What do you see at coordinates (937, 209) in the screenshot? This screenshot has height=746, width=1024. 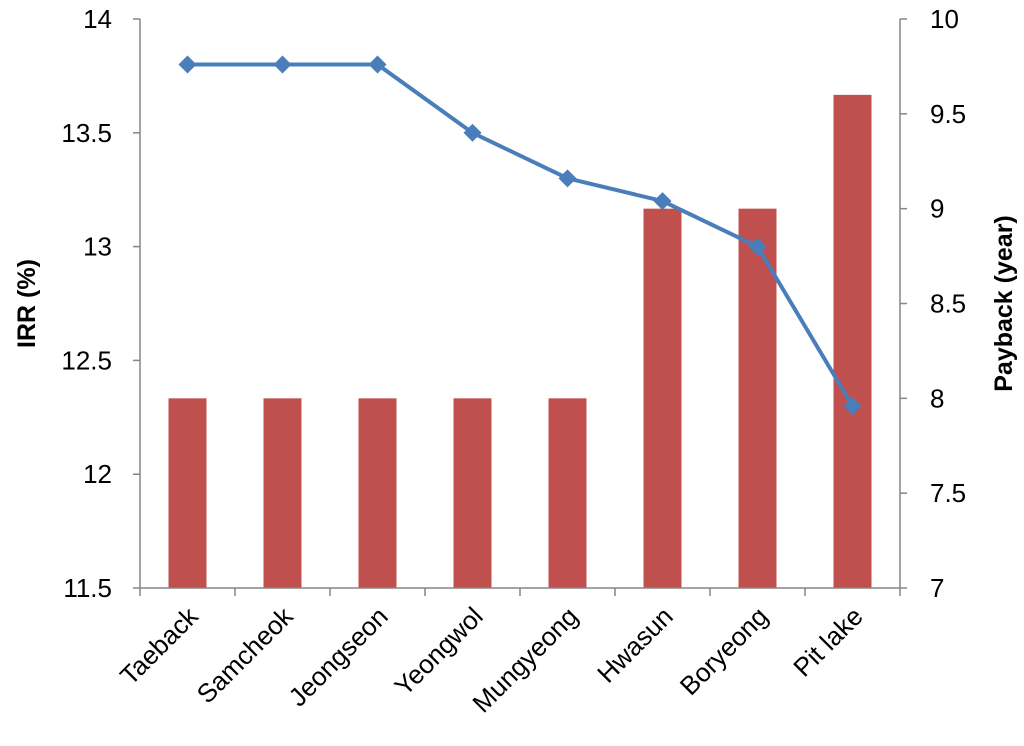 I see `y-tick-label-right: 9` at bounding box center [937, 209].